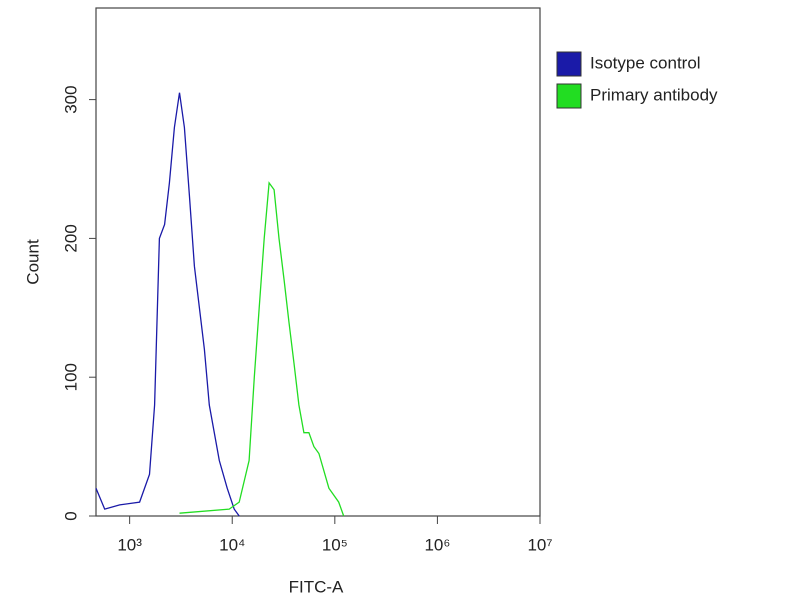  What do you see at coordinates (70, 238) in the screenshot?
I see `y-tick-label: 200` at bounding box center [70, 238].